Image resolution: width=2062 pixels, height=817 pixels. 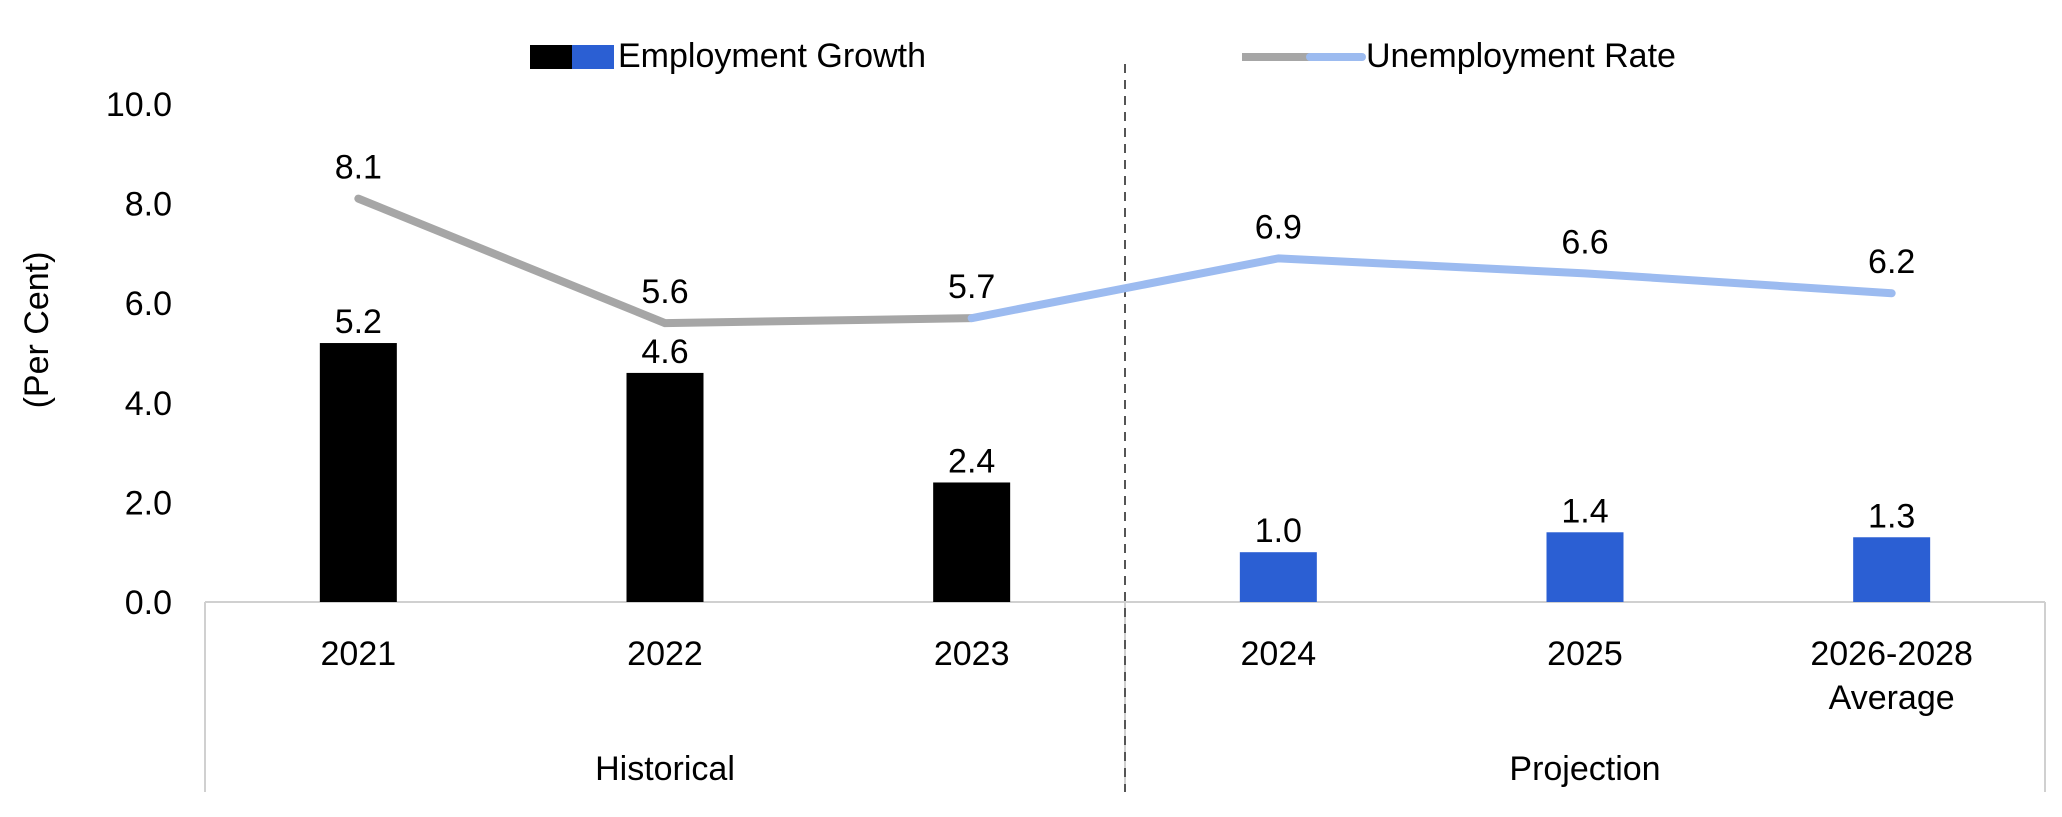 I want to click on x-tick-label-2021: 2021, so click(x=359, y=654).